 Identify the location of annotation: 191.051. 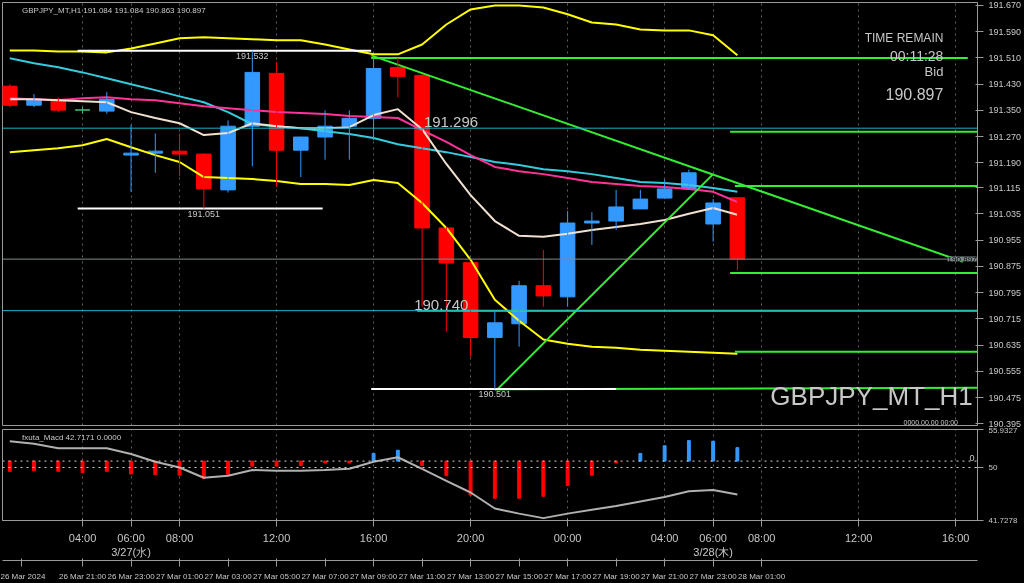
(204, 213).